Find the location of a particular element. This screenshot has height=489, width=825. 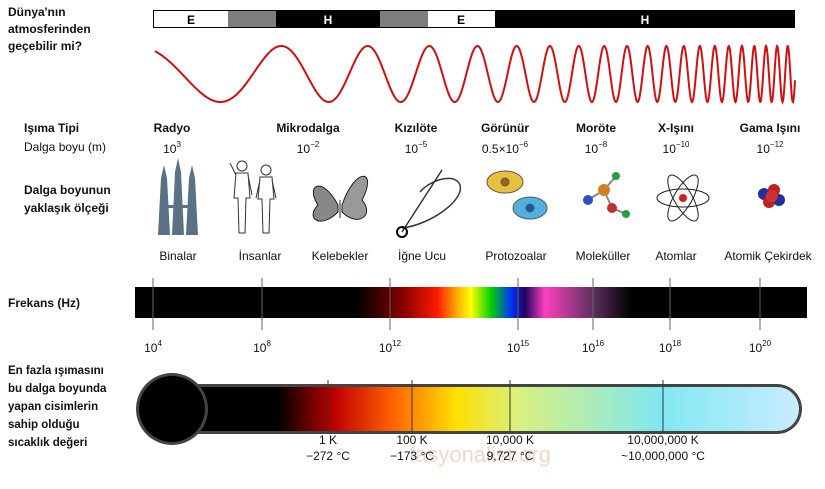

scale-object: Moleküller is located at coordinates (603, 256).